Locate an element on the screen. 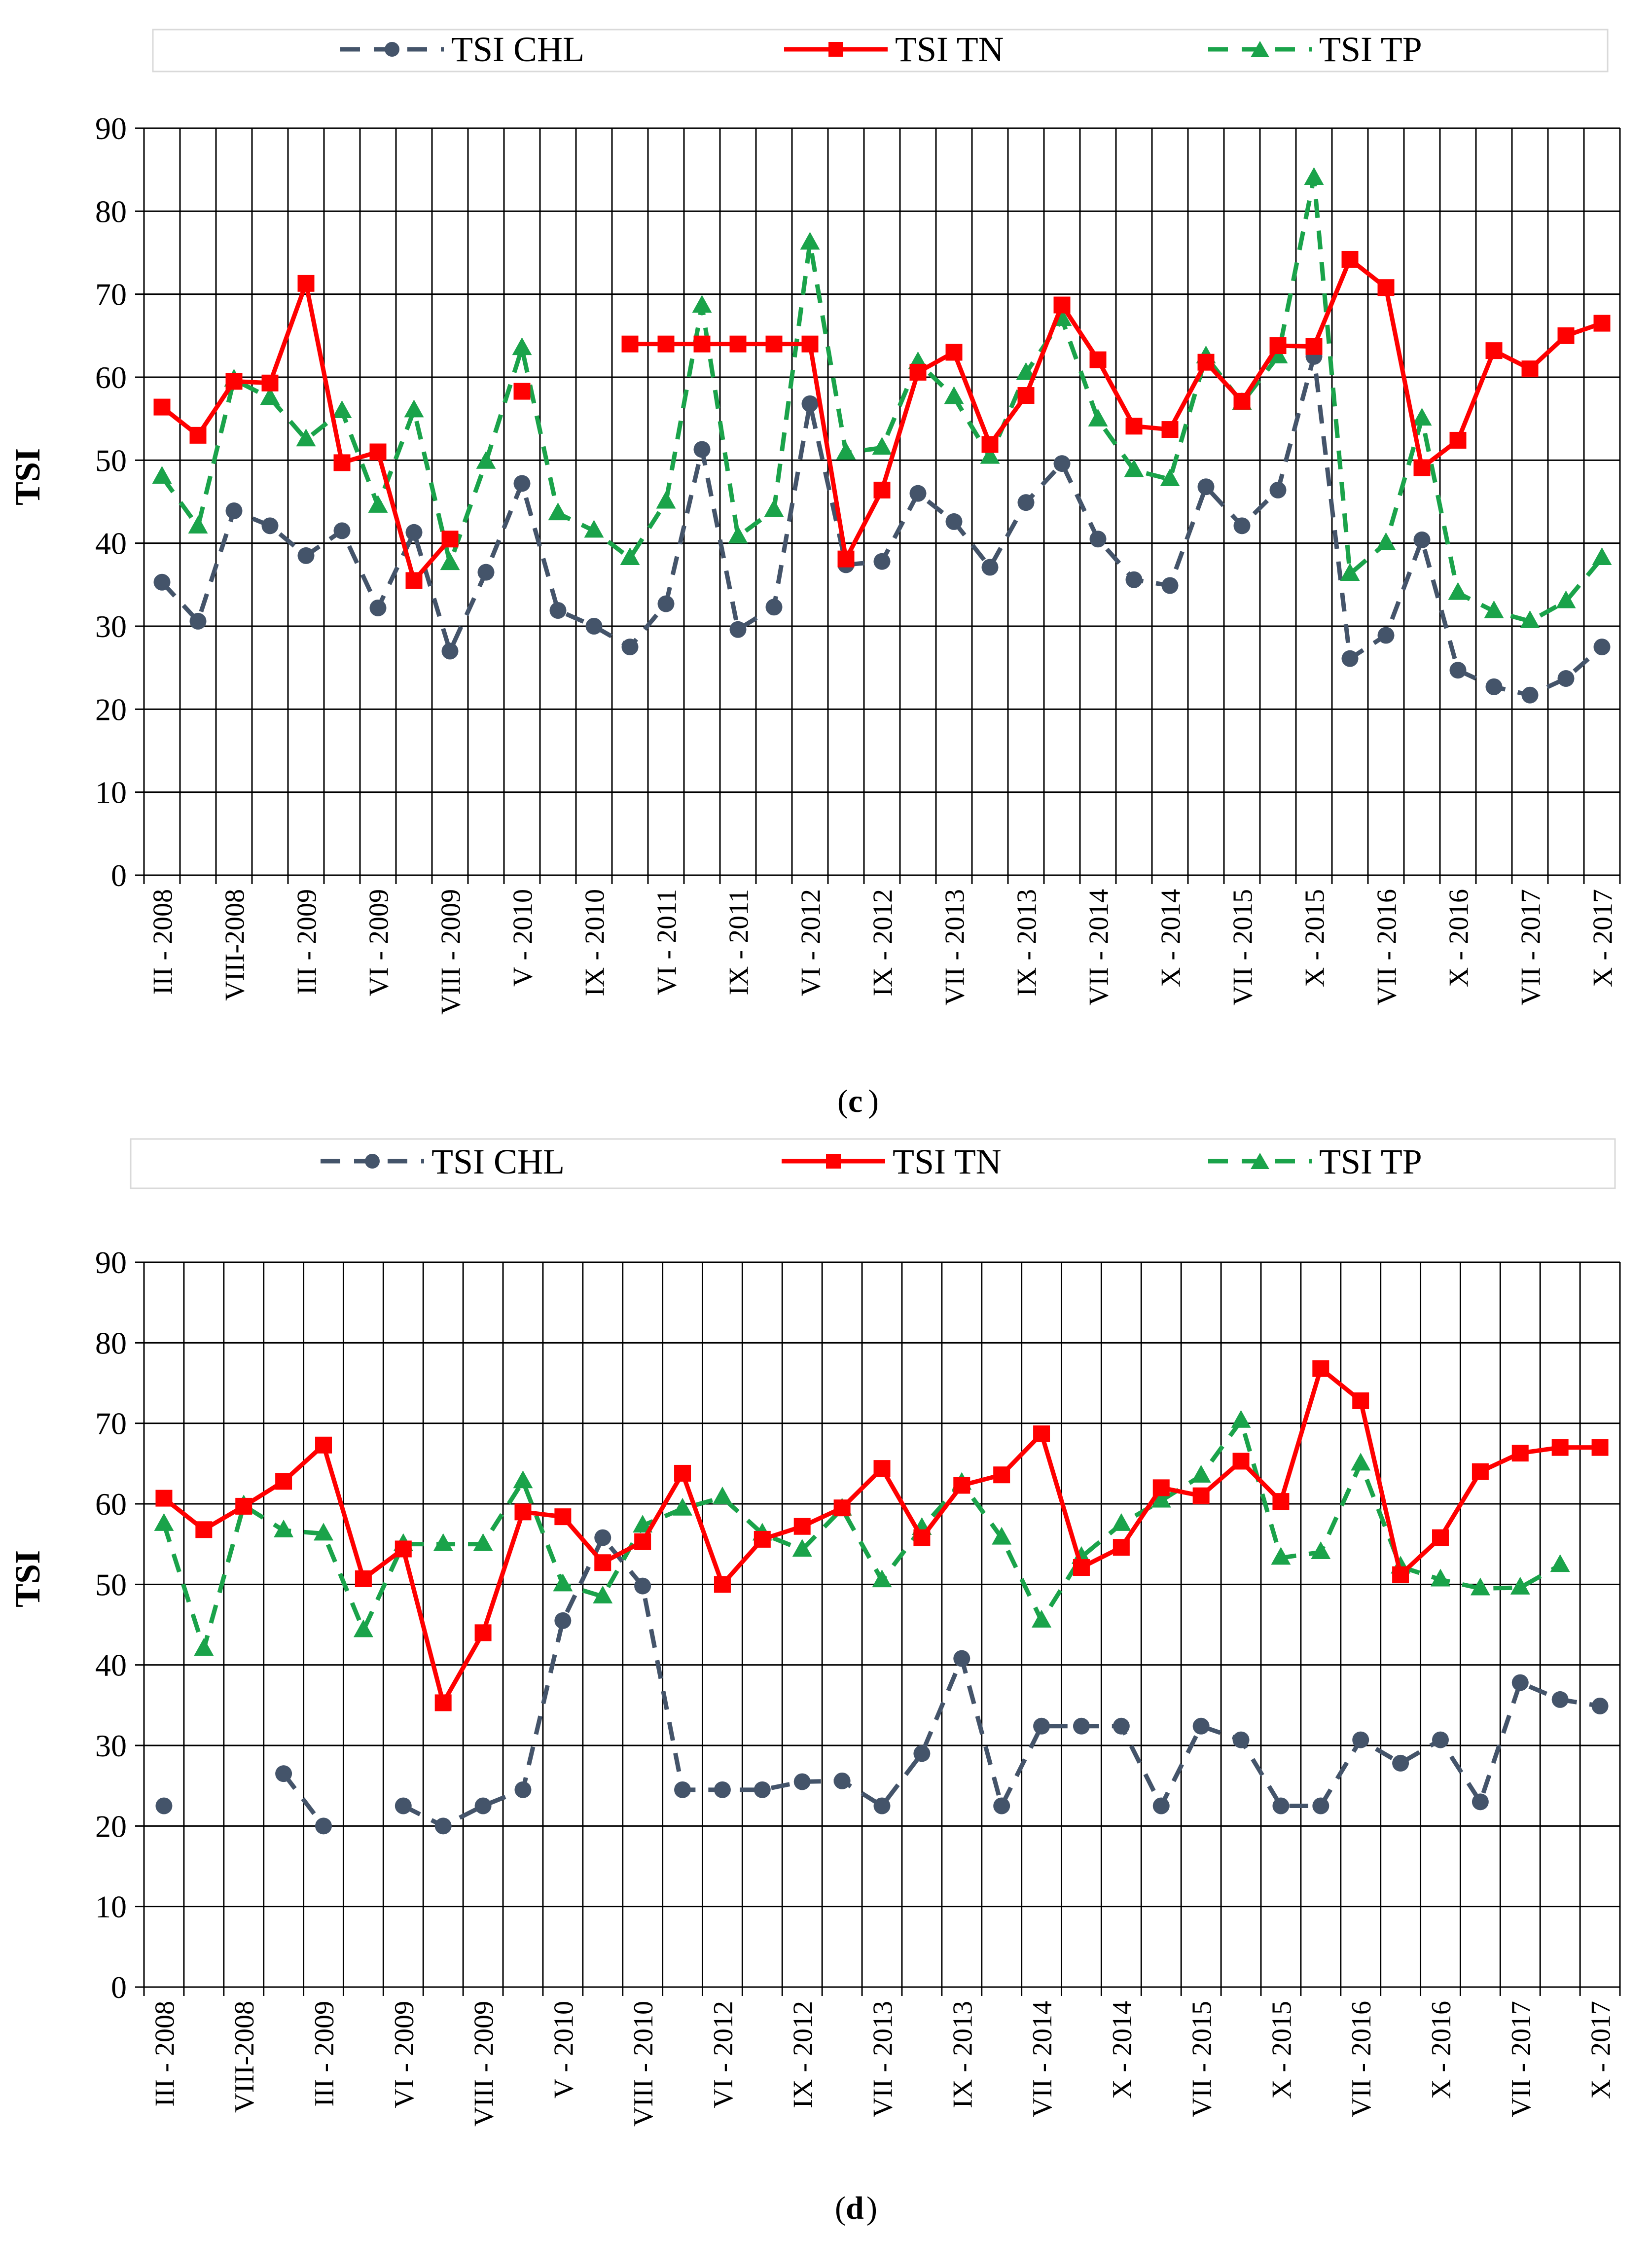  x-tick-label: VIII - 2010 is located at coordinates (643, 2064).